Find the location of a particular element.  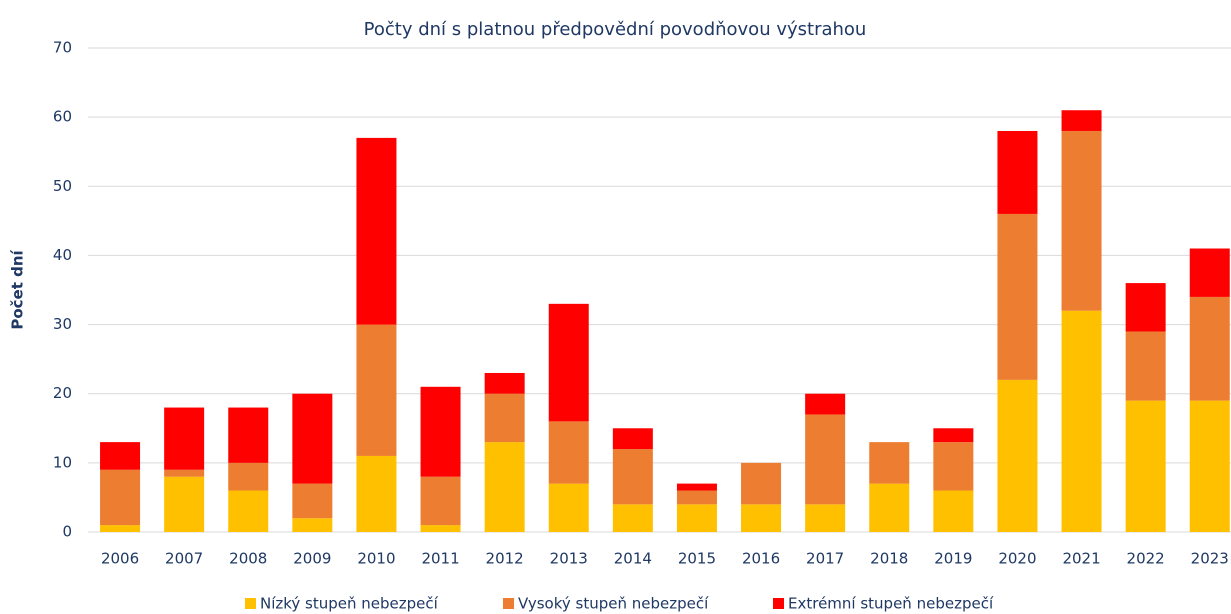

x-tick-label: 2006 is located at coordinates (120, 559).